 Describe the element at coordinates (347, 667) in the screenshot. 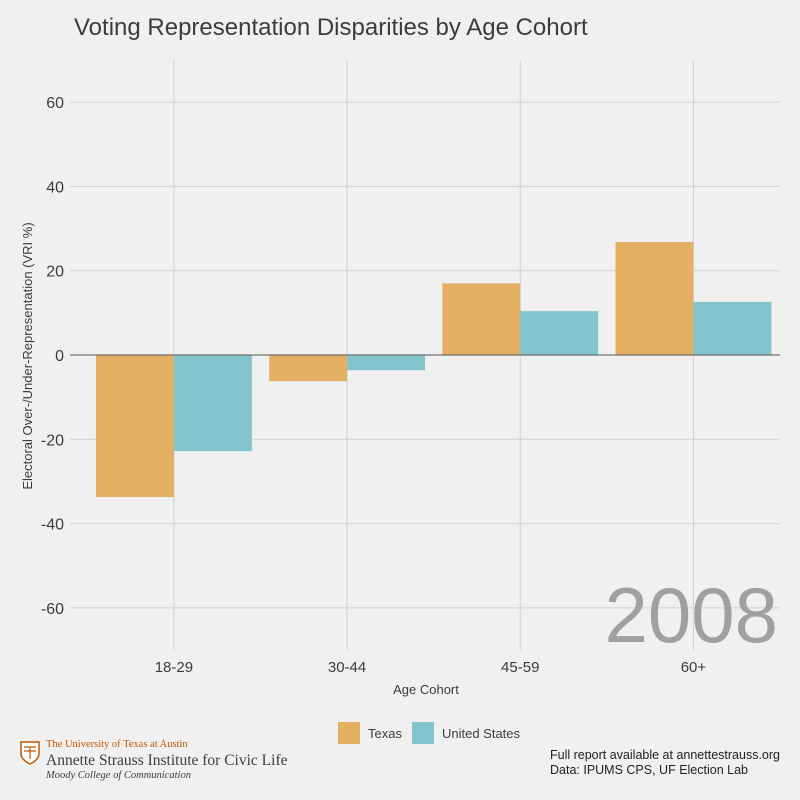

I see `x-tick-label: 30-44` at that location.